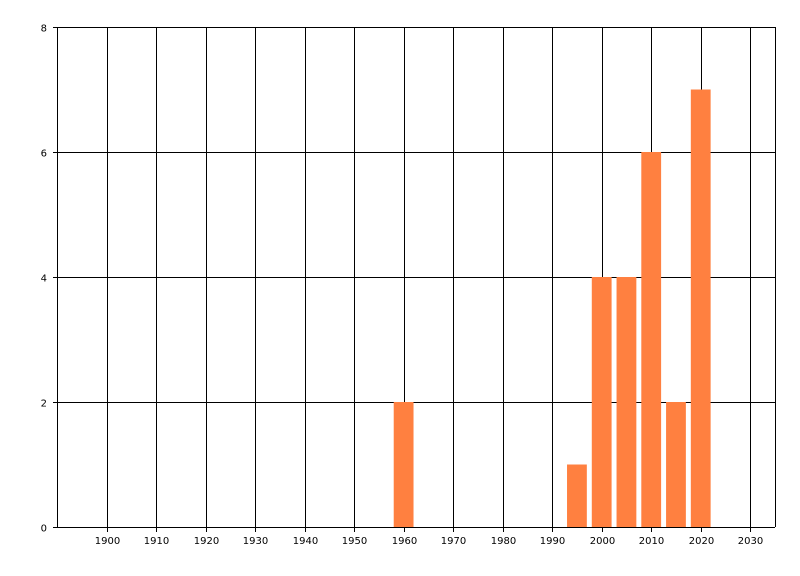  I want to click on bar-1960, so click(403, 464).